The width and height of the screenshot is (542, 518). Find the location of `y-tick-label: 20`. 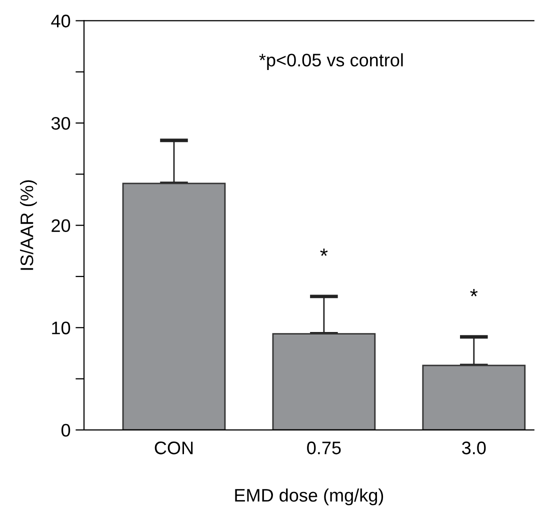

y-tick-label: 20 is located at coordinates (61, 225).